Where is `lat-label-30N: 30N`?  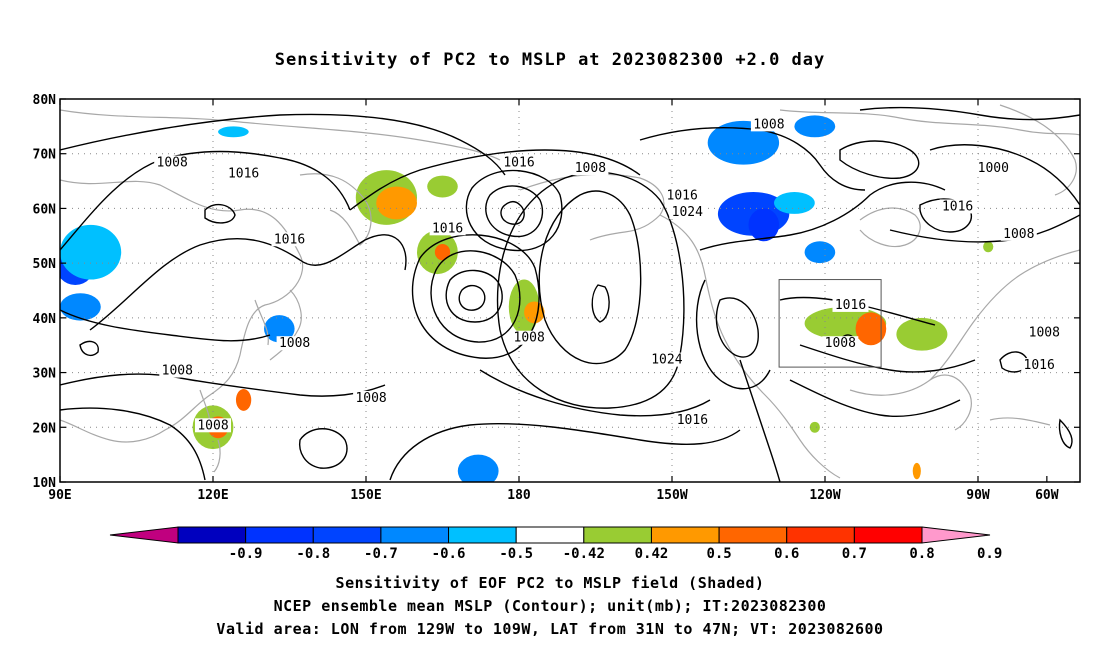 lat-label-30N: 30N is located at coordinates (45, 374).